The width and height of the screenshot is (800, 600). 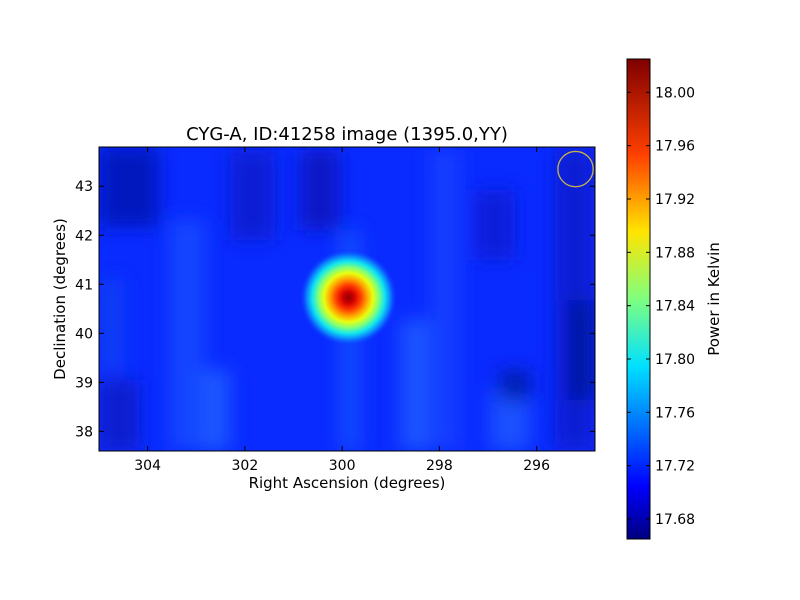 What do you see at coordinates (675, 467) in the screenshot?
I see `colorbar-tick-label: 17.72` at bounding box center [675, 467].